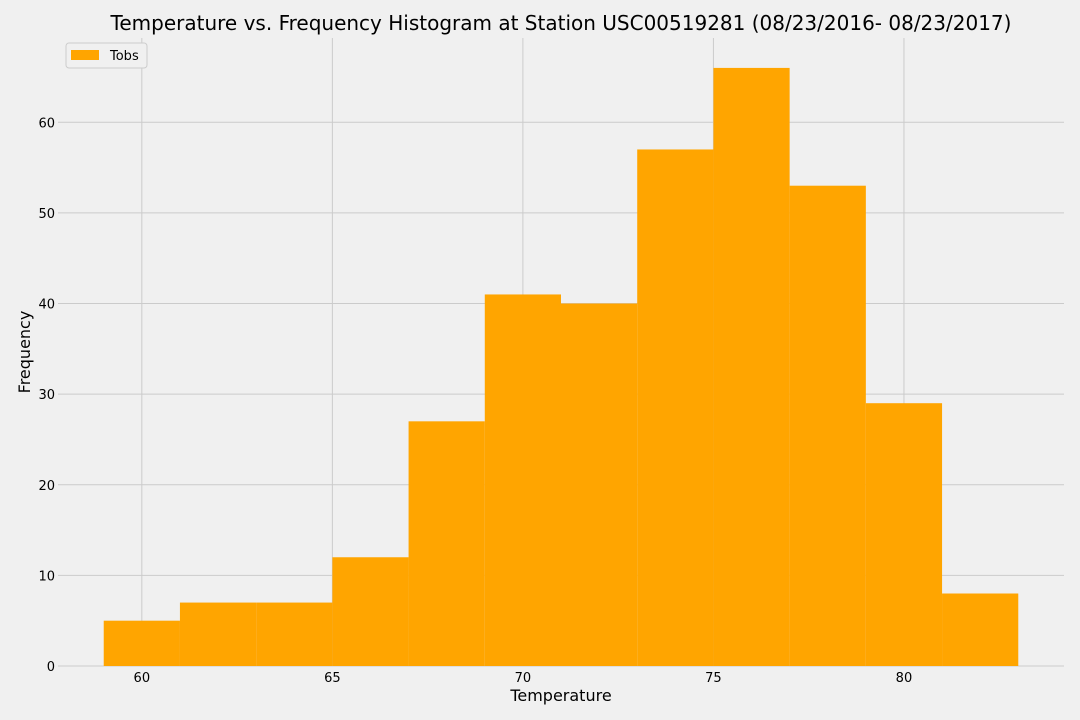 The height and width of the screenshot is (720, 1080). I want to click on x-axis-ticks: 60 65 70 75 80, so click(523, 678).